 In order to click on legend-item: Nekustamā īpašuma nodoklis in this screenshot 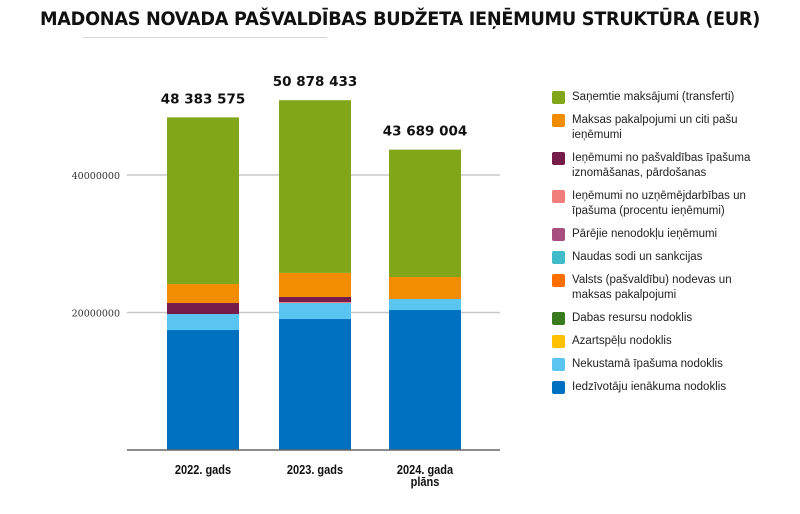, I will do `click(672, 364)`.